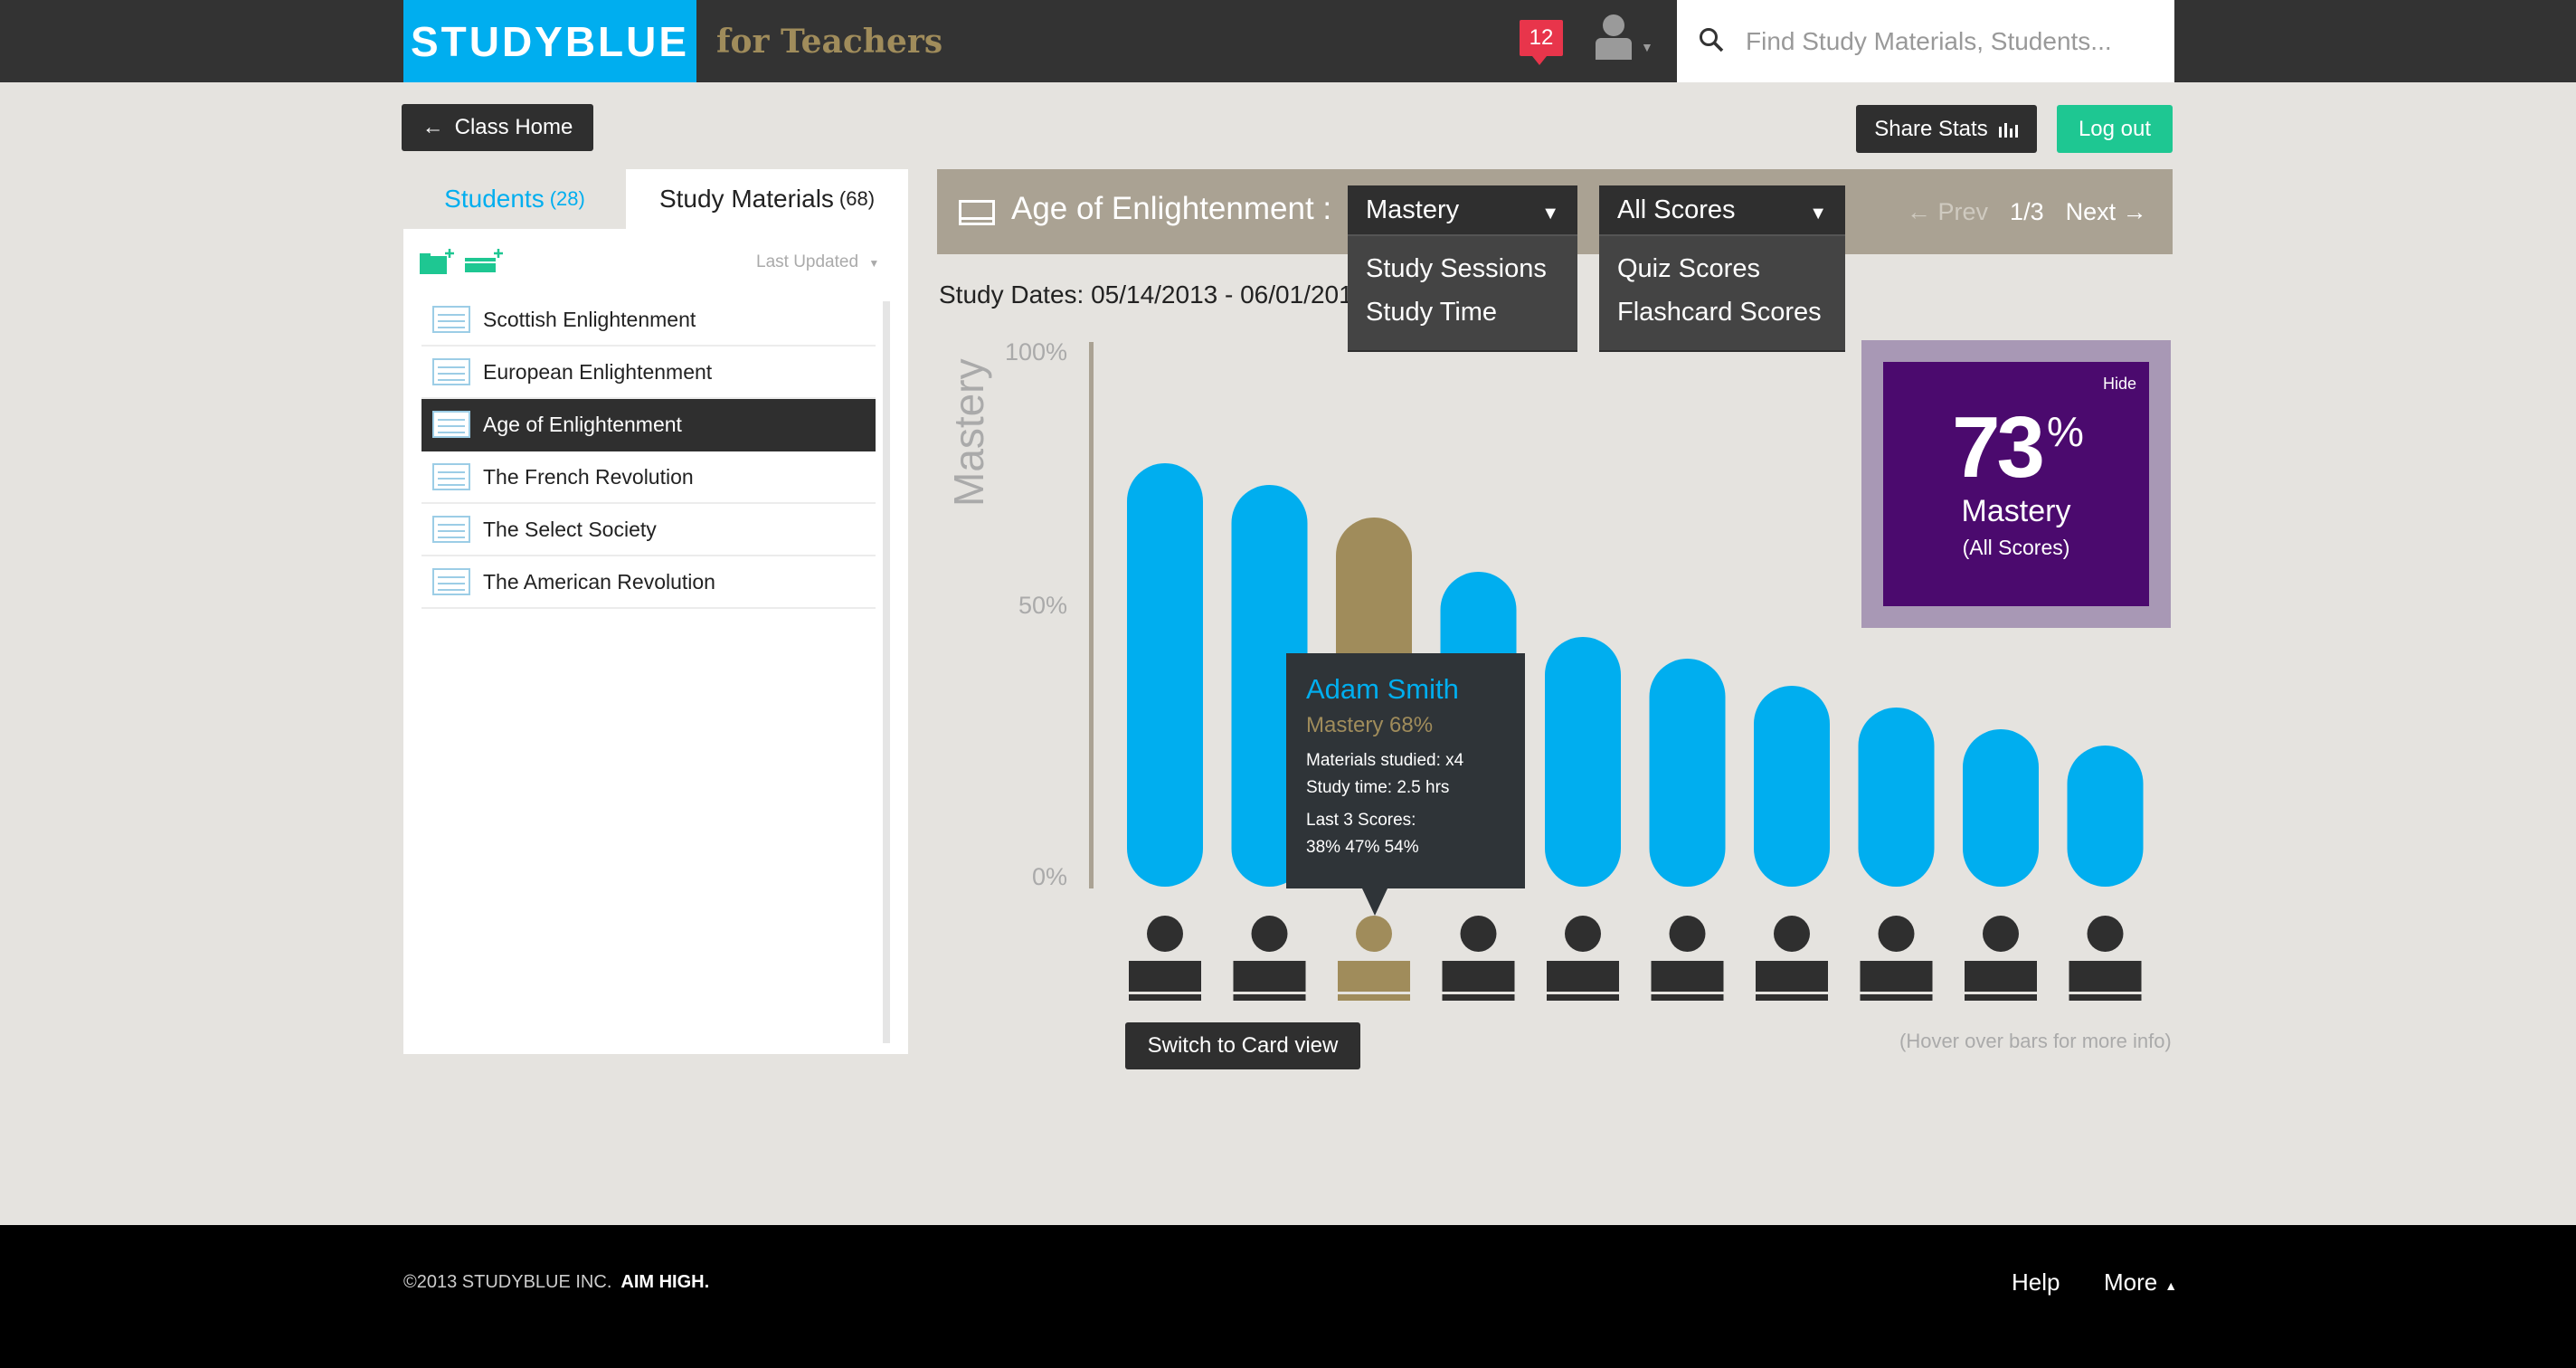 The width and height of the screenshot is (2576, 1368). Describe the element at coordinates (437, 261) in the screenshot. I see `add-folder-icon` at that location.